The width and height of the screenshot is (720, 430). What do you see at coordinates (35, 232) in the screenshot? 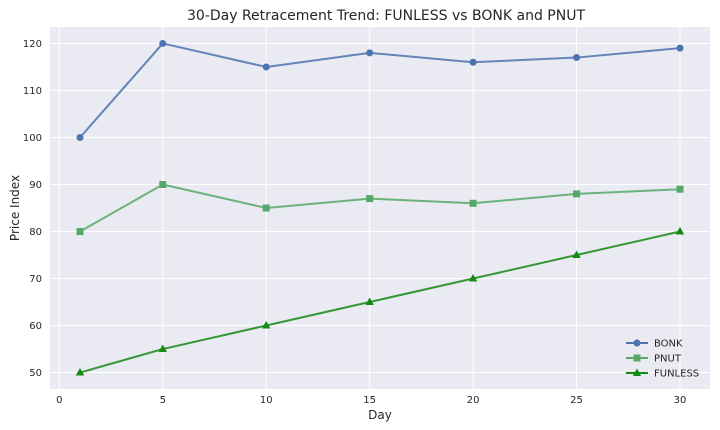
I see `y-tick-label: 80` at bounding box center [35, 232].